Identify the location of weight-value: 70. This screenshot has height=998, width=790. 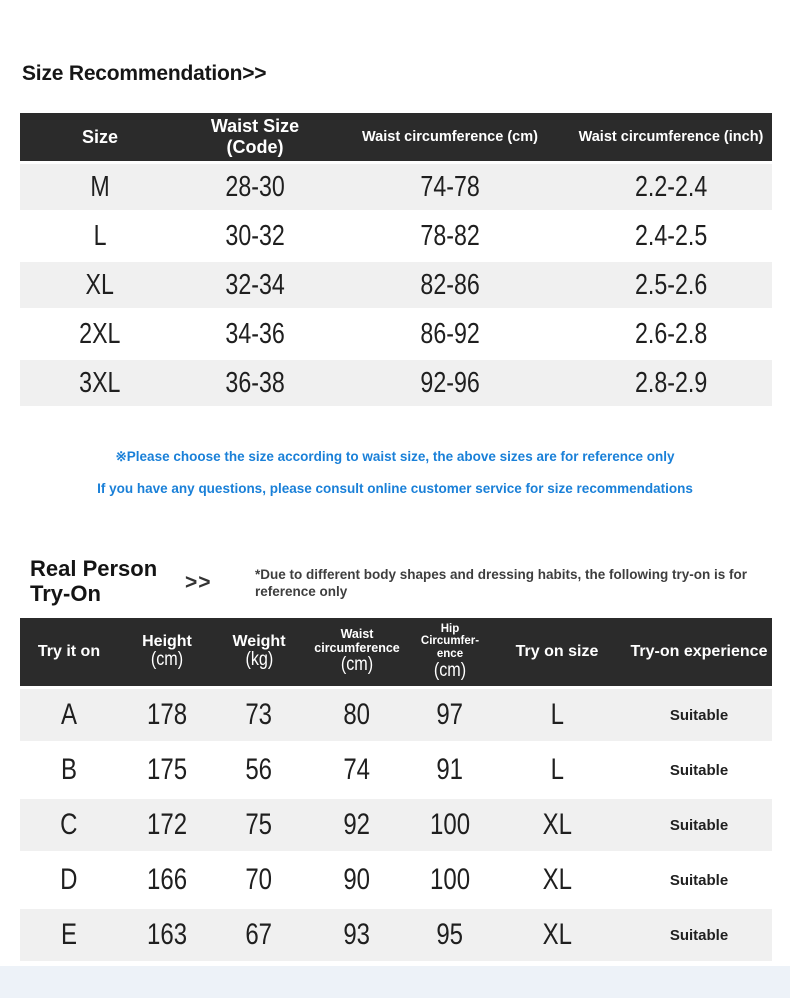
(259, 879).